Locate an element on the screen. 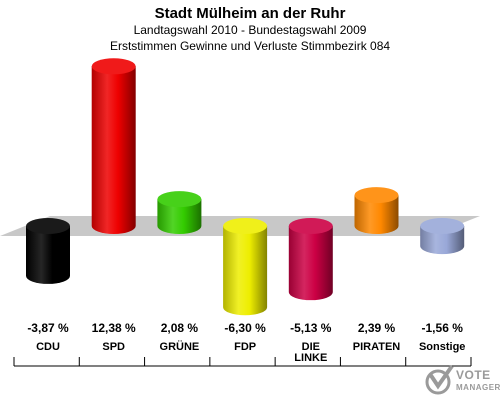  logo-text-manager: MANAGER is located at coordinates (478, 387).